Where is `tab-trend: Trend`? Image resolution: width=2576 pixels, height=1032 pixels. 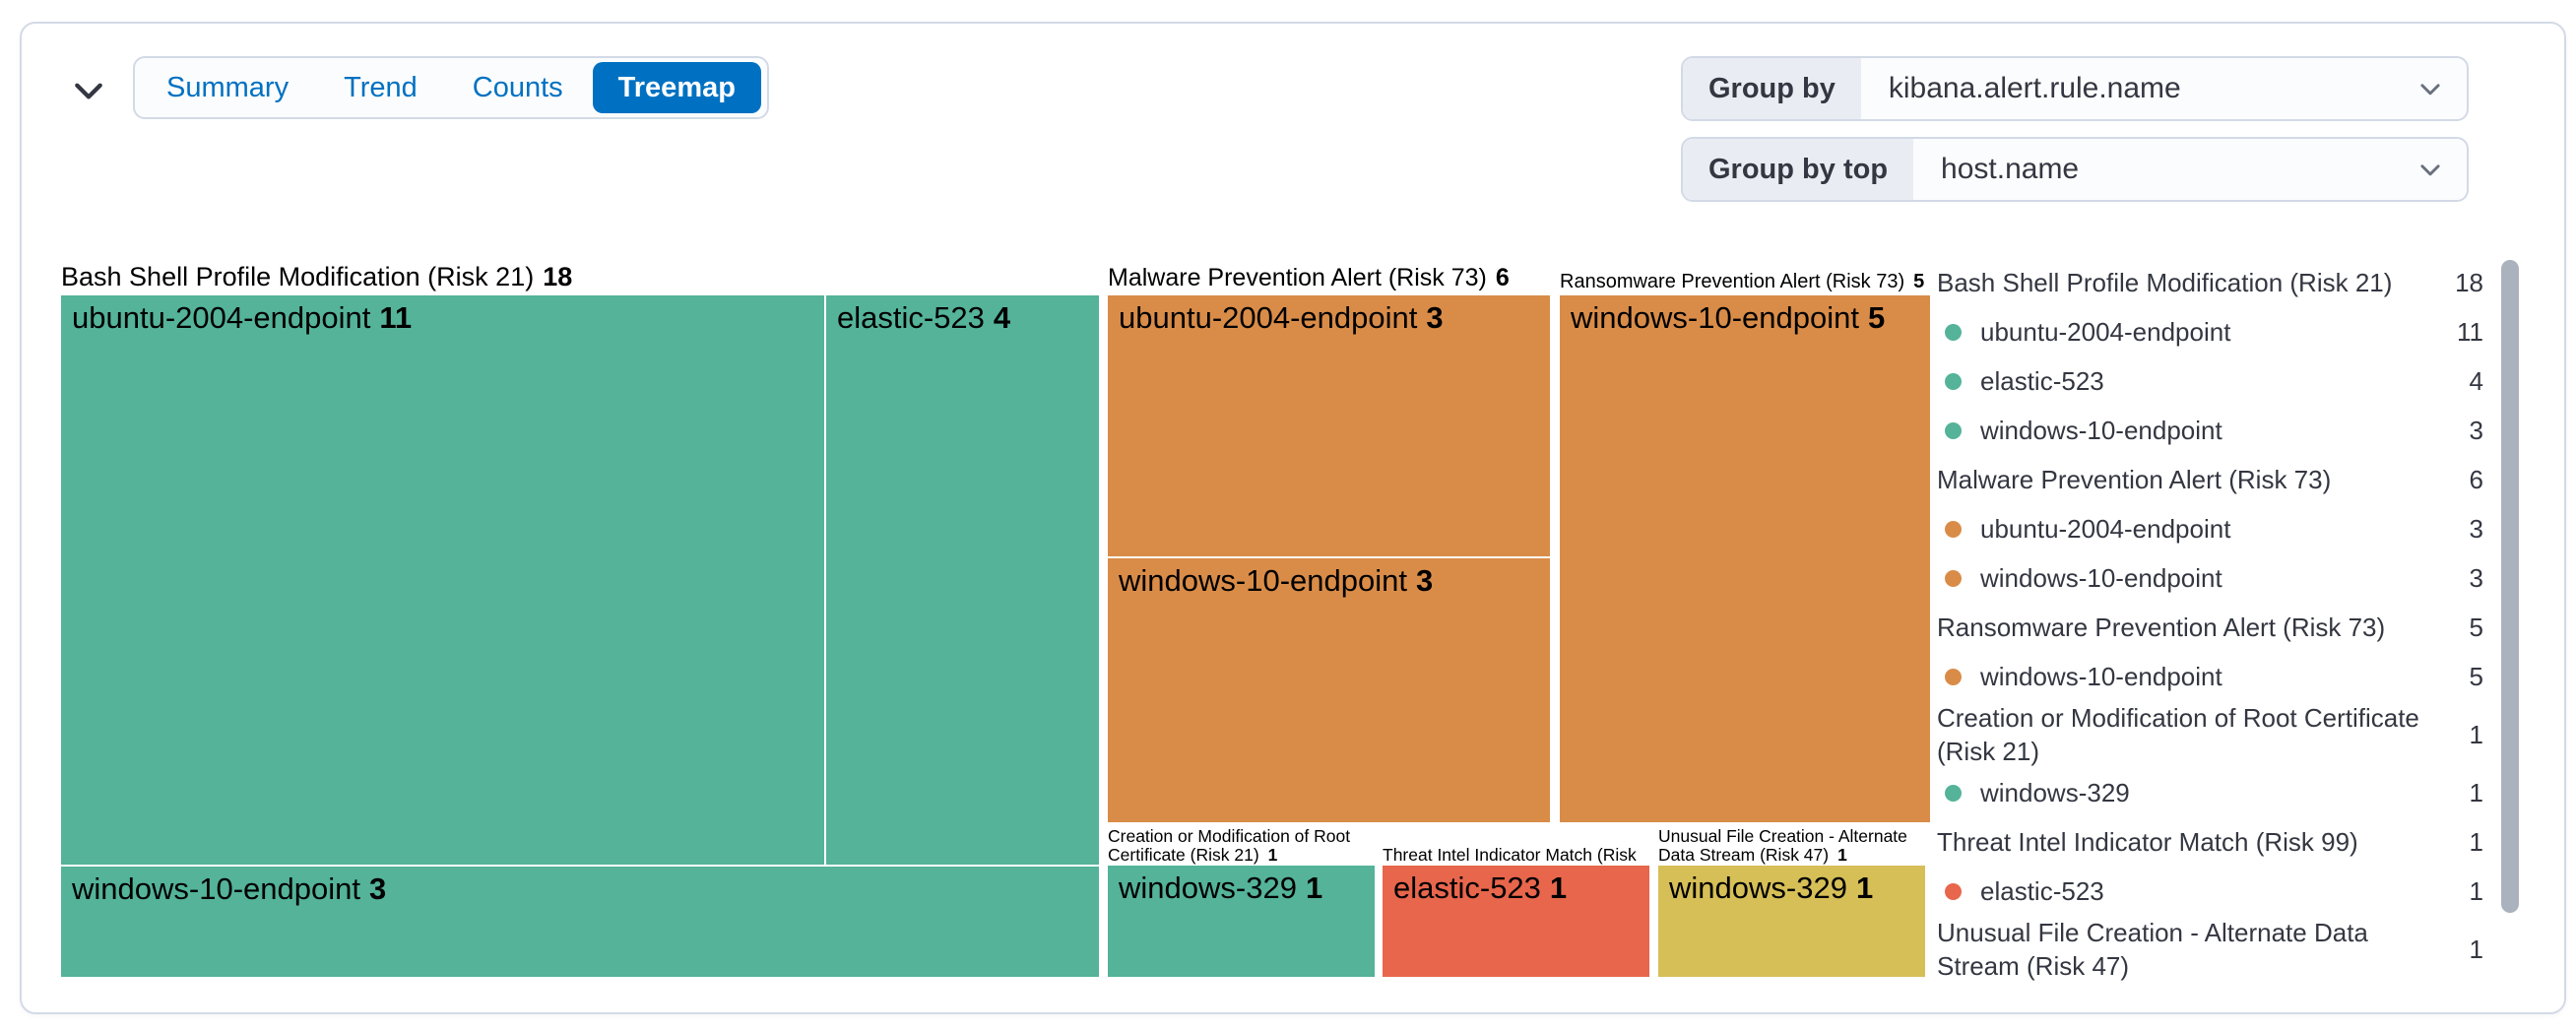 tab-trend: Trend is located at coordinates (380, 87).